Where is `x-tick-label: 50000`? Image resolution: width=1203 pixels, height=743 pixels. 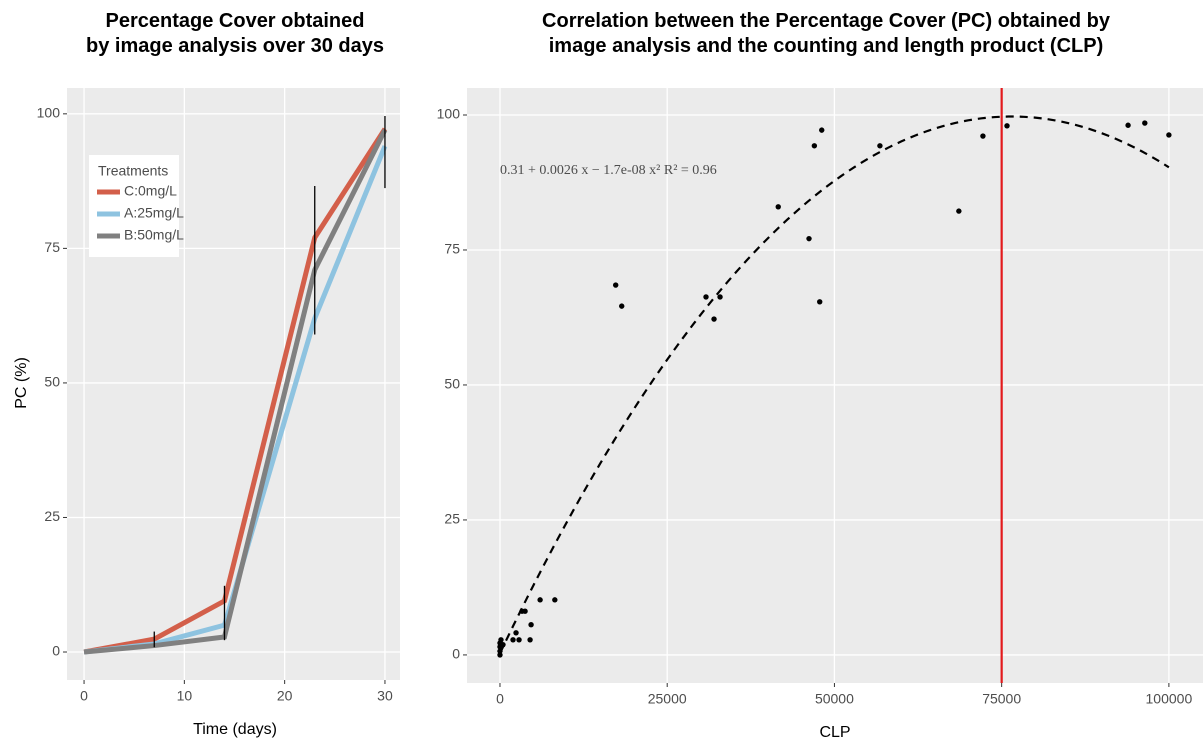 x-tick-label: 50000 is located at coordinates (834, 699).